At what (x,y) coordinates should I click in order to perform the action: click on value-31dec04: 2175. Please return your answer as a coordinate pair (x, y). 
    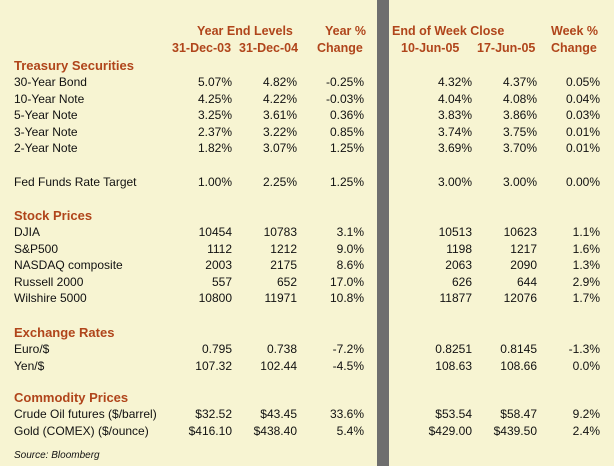
    Looking at the image, I should click on (283, 265).